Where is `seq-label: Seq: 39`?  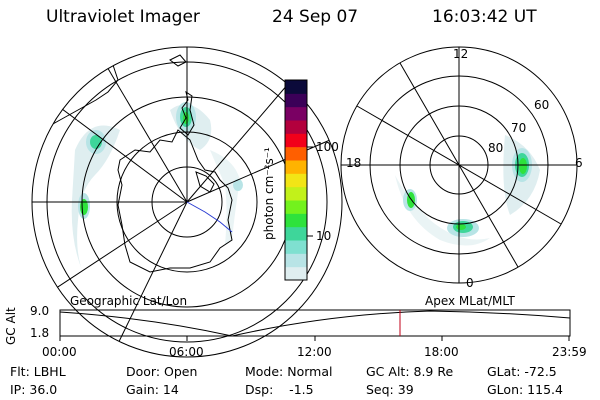
seq-label: Seq: 39 is located at coordinates (390, 389).